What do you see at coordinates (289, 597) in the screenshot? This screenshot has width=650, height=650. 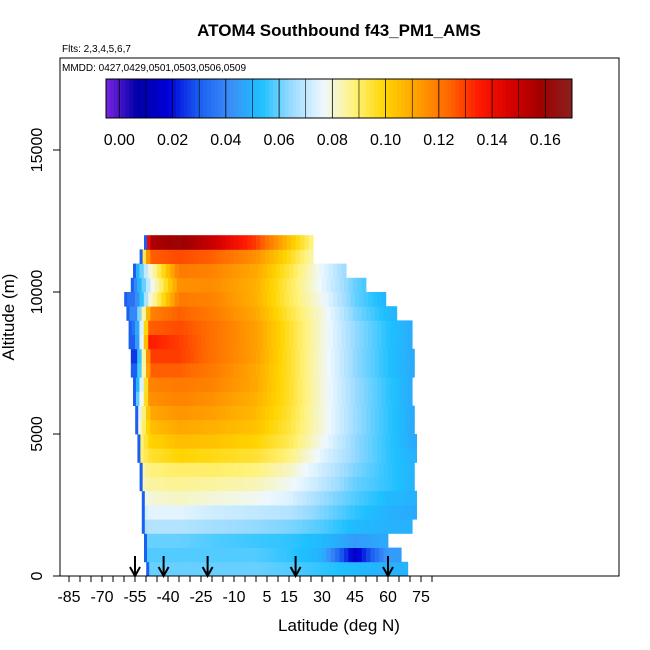 I see `x-tick-label: 15` at bounding box center [289, 597].